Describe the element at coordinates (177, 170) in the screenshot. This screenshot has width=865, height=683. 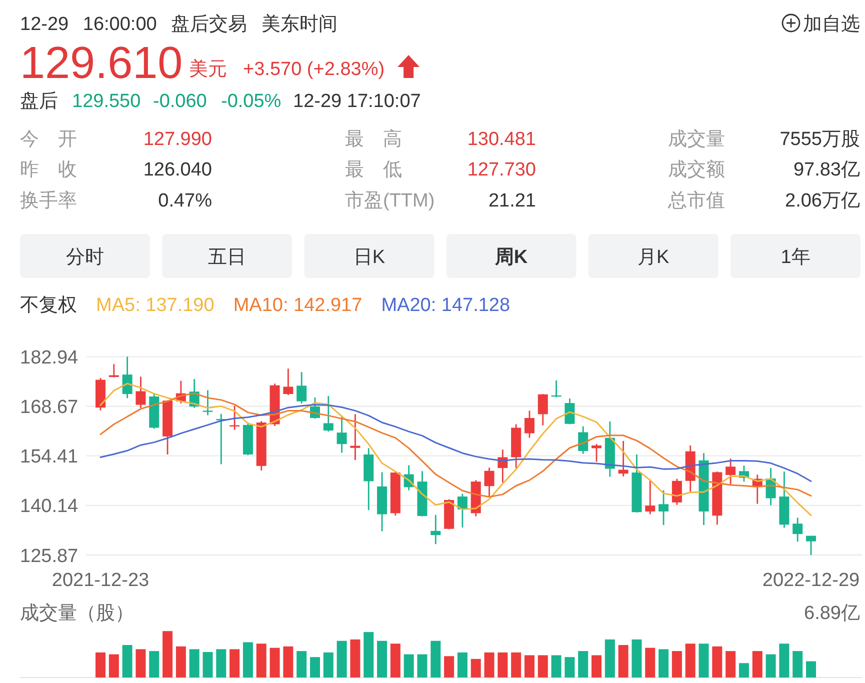
I see `text: 126.040` at that location.